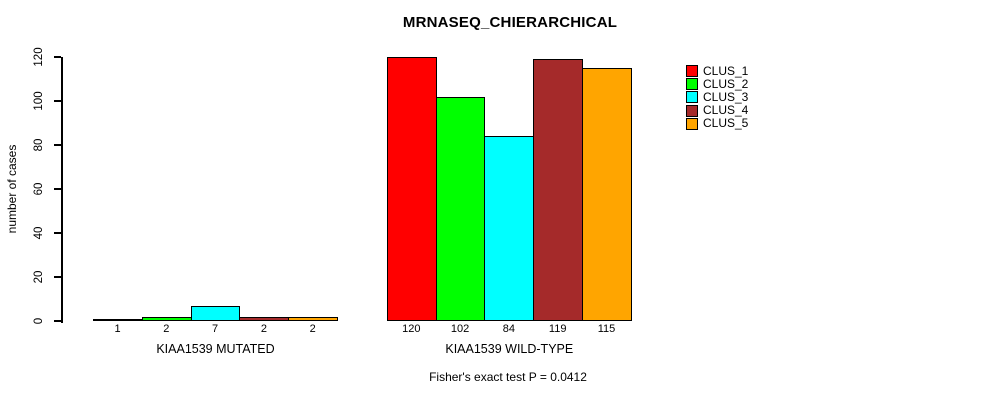 This screenshot has height=400, width=990. I want to click on bar-value-label: 102, so click(460, 329).